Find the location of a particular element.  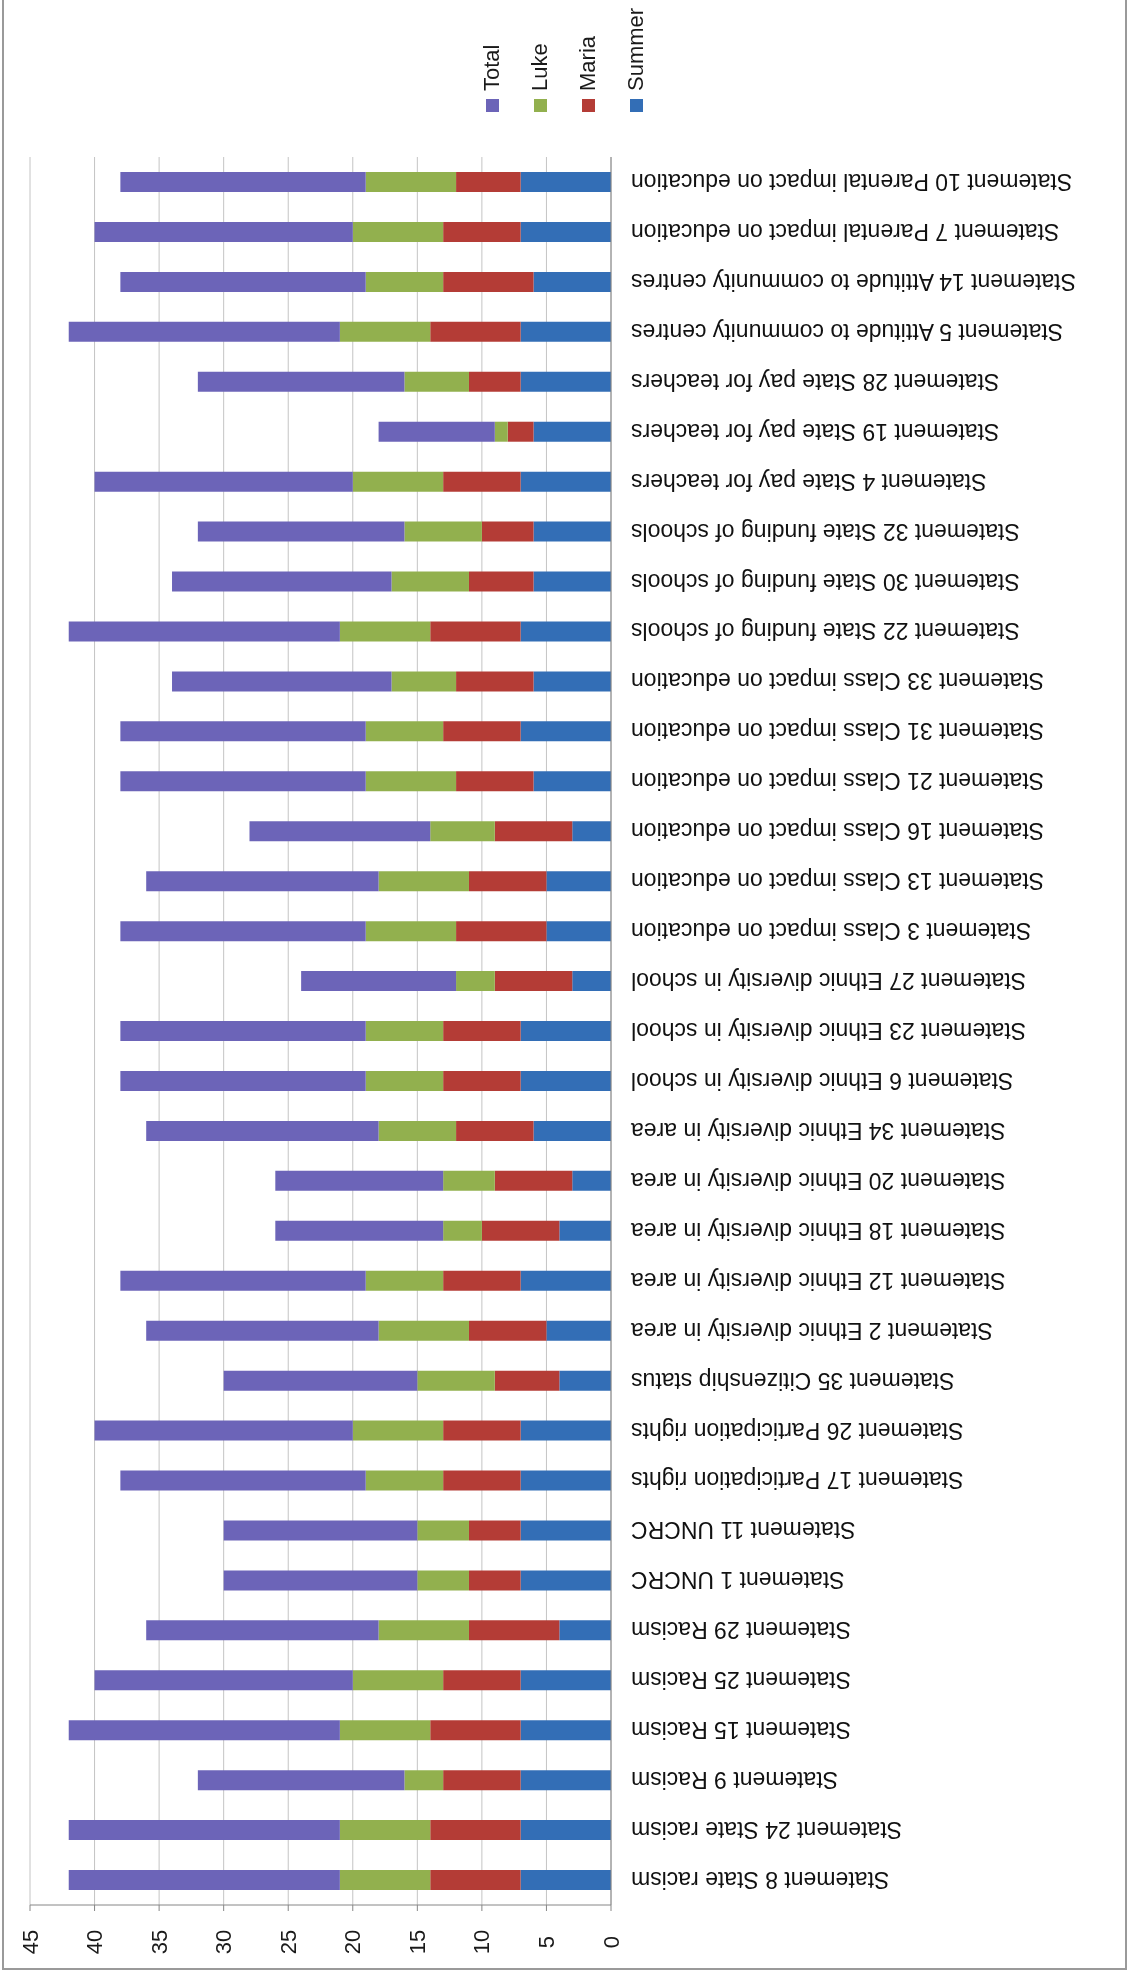

y-tick-label: Statement 29 Racism is located at coordinates (741, 1630).